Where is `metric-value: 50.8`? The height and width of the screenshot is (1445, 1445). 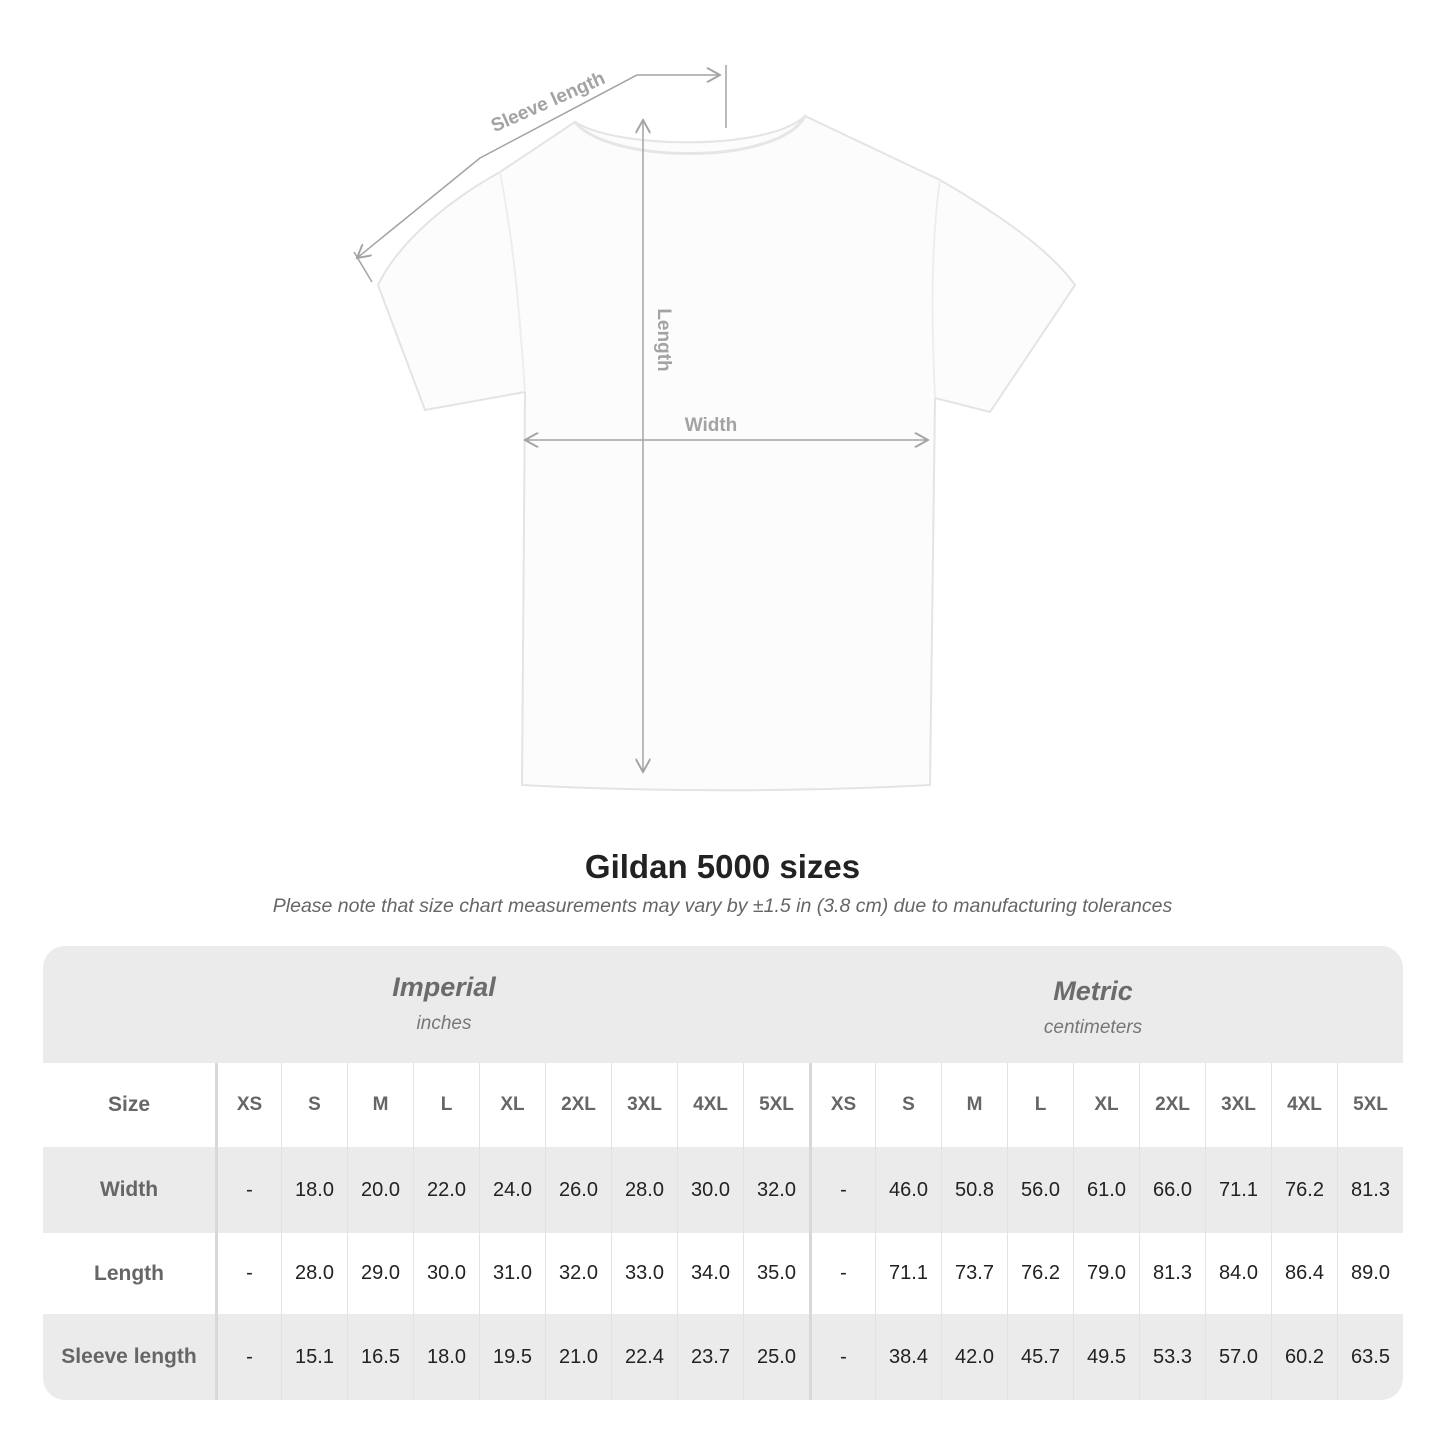
metric-value: 50.8 is located at coordinates (974, 1190).